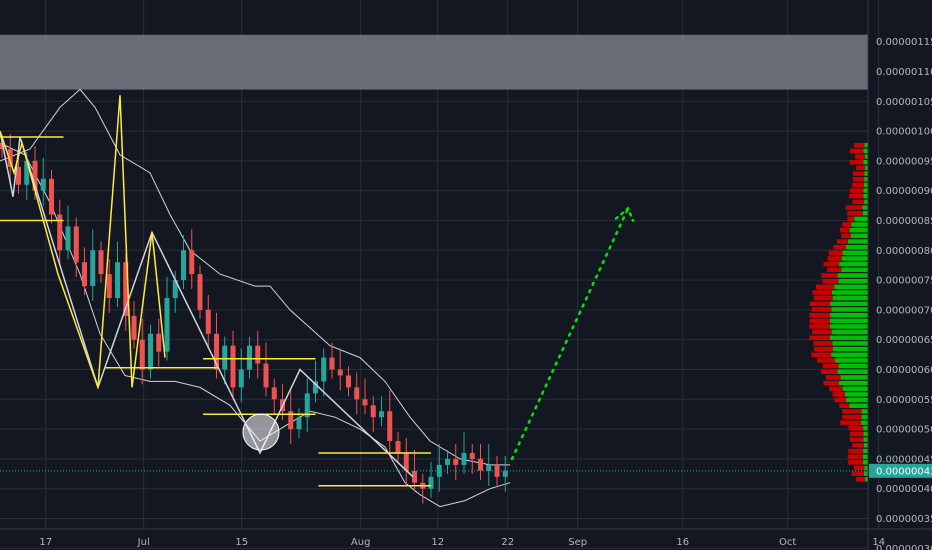 The image size is (932, 550). What do you see at coordinates (904, 281) in the screenshot?
I see `y-tick-label: 0.00000075` at bounding box center [904, 281].